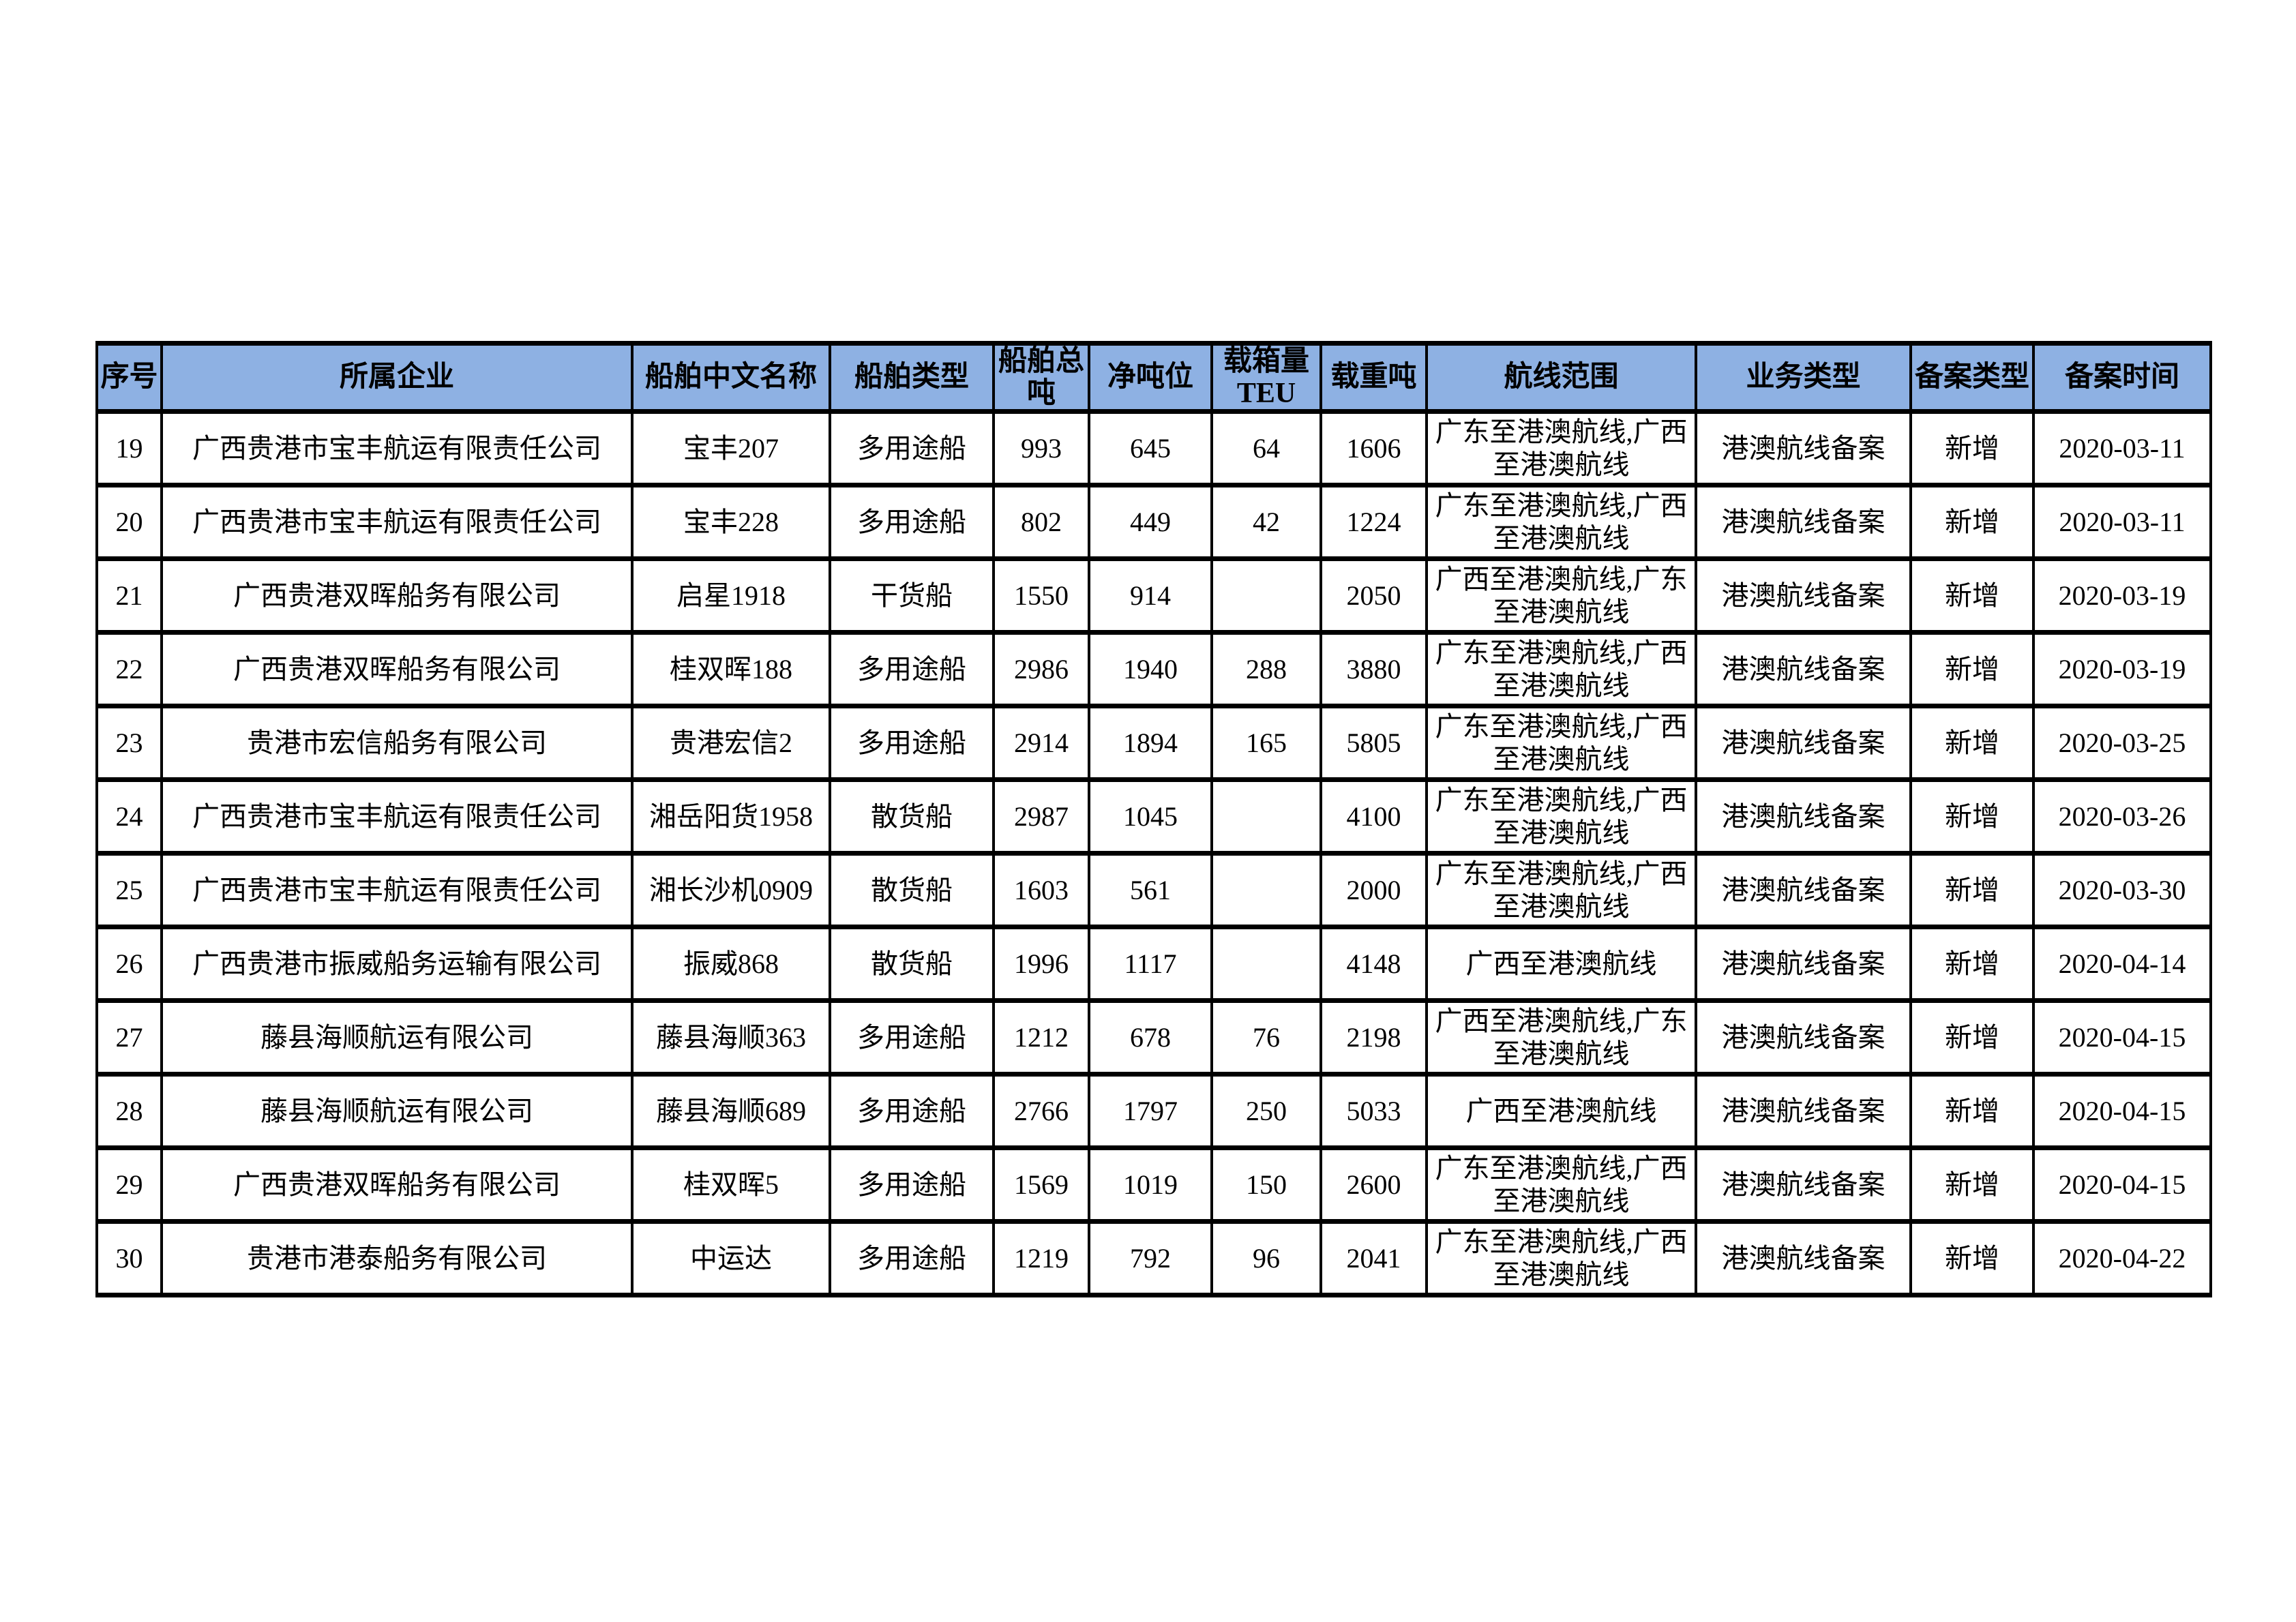 Image resolution: width=2296 pixels, height=1622 pixels. Describe the element at coordinates (731, 890) in the screenshot. I see `cell-ship-name: 湘长沙机0909` at that location.